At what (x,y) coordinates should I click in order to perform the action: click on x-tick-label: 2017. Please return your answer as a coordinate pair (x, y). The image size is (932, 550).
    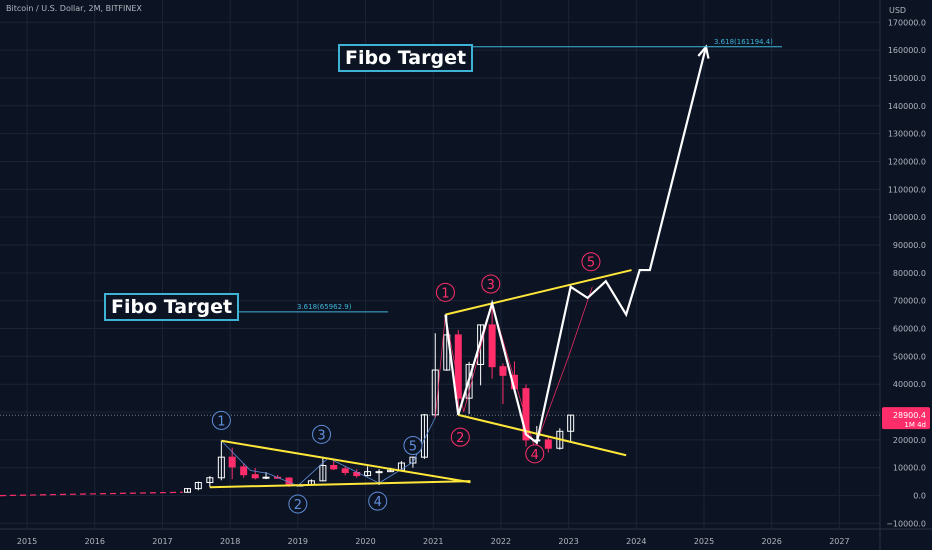
    Looking at the image, I should click on (162, 541).